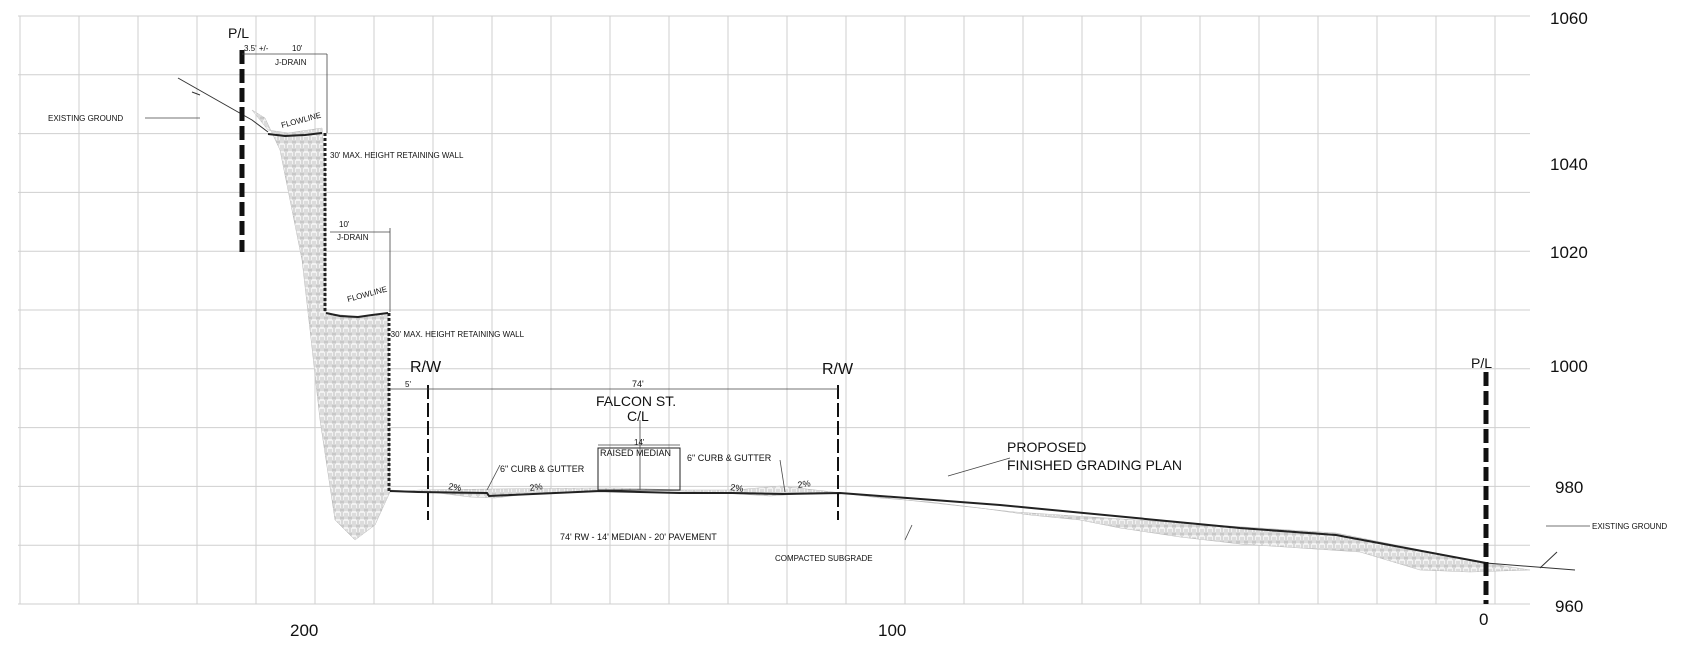 This screenshot has height=650, width=1682. I want to click on flowline-top-label: FLOWLINE, so click(301, 120).